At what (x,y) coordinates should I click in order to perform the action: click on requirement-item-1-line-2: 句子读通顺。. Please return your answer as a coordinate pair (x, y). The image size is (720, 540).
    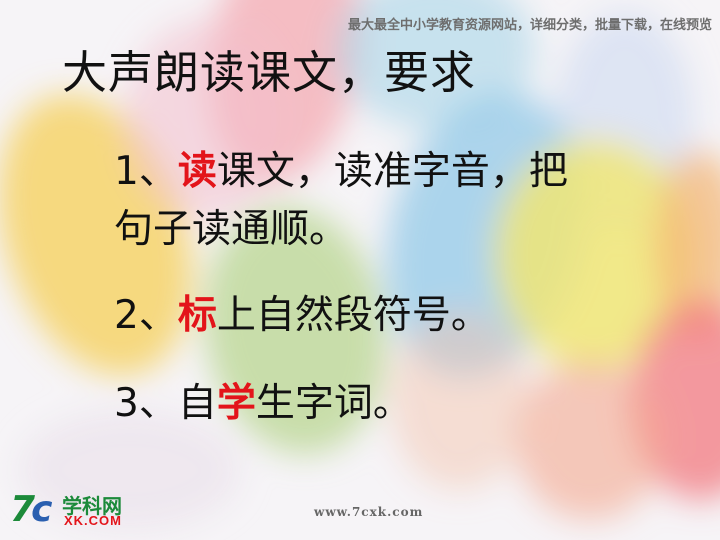
    Looking at the image, I should click on (231, 229).